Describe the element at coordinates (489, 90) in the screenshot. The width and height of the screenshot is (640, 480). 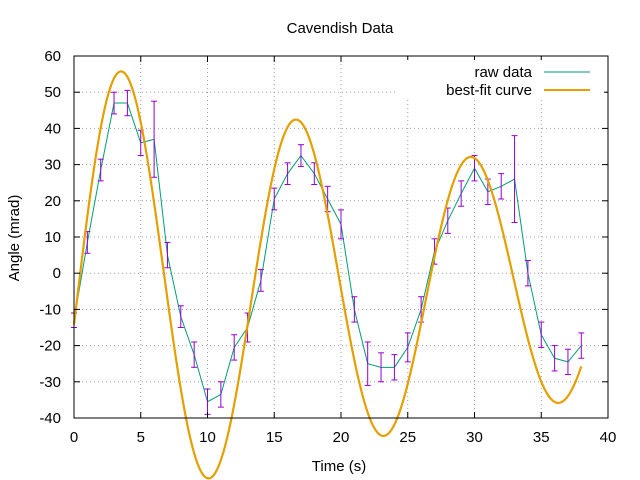
I see `legend-label-best-fit-curve: best-fit curve` at that location.